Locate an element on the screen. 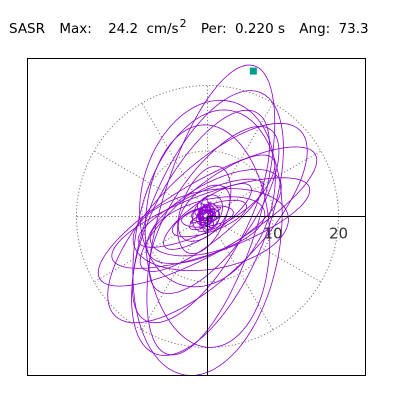 The height and width of the screenshot is (400, 400). tick-labels: 10 20 is located at coordinates (305, 234).